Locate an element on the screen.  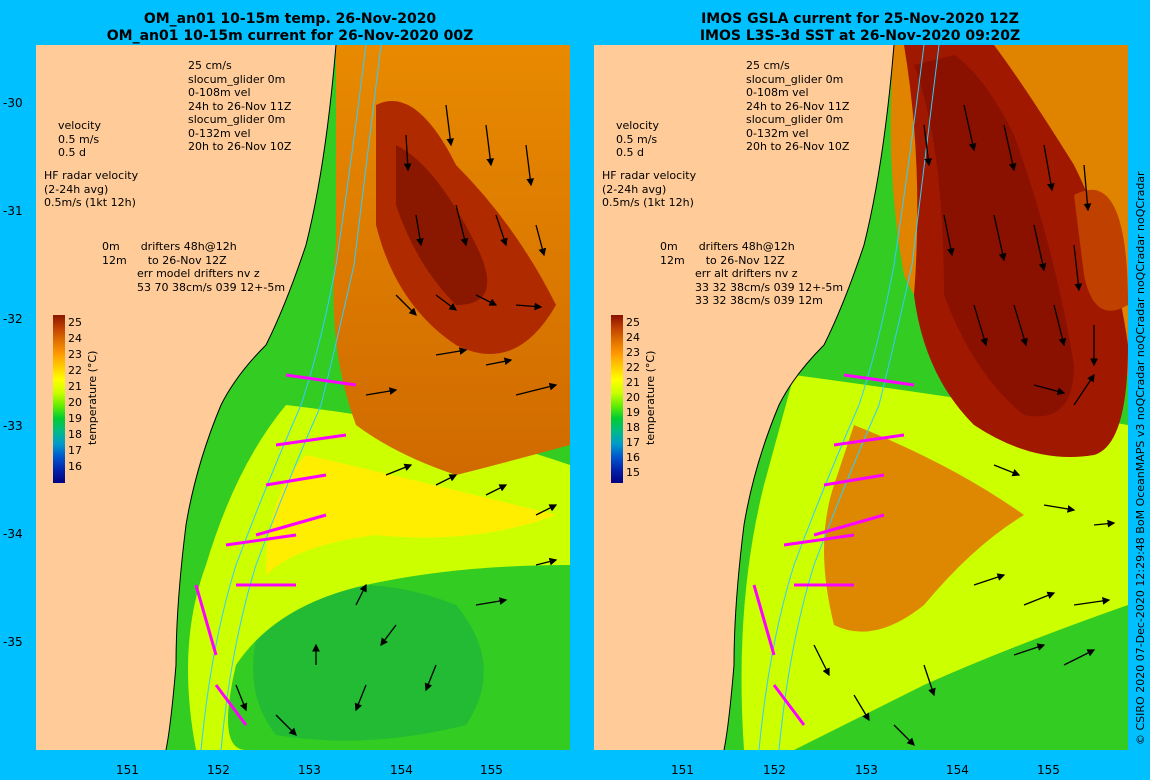
lat-label: -35 is located at coordinates (13, 642).